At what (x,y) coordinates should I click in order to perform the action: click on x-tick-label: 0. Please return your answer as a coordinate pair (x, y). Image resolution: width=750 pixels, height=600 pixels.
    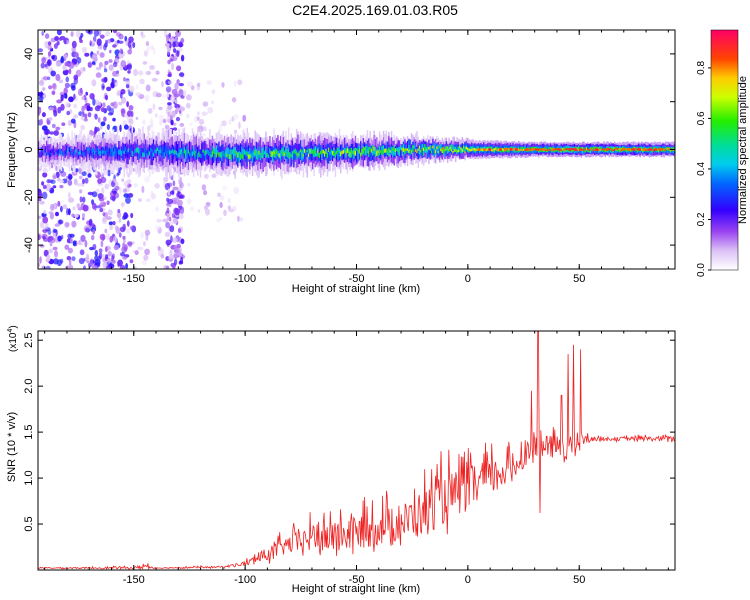
    Looking at the image, I should click on (468, 279).